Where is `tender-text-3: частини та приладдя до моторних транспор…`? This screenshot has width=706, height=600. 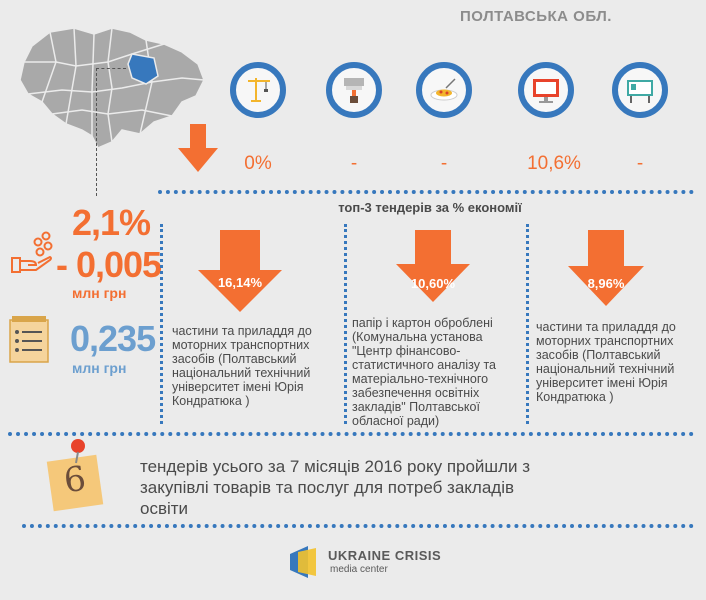
tender-text-3: частини та приладдя до моторних транспор… is located at coordinates (606, 362).